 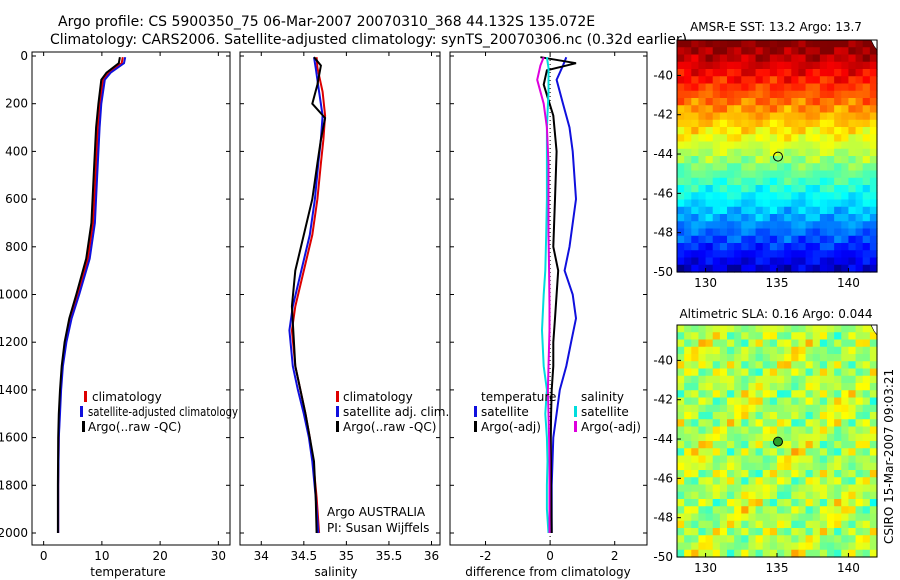 I want to click on map-x-tick-label: 130, so click(x=705, y=283).